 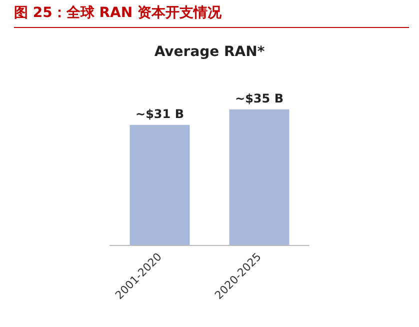 What do you see at coordinates (259, 98) in the screenshot?
I see `data-label: ~$35 B` at bounding box center [259, 98].